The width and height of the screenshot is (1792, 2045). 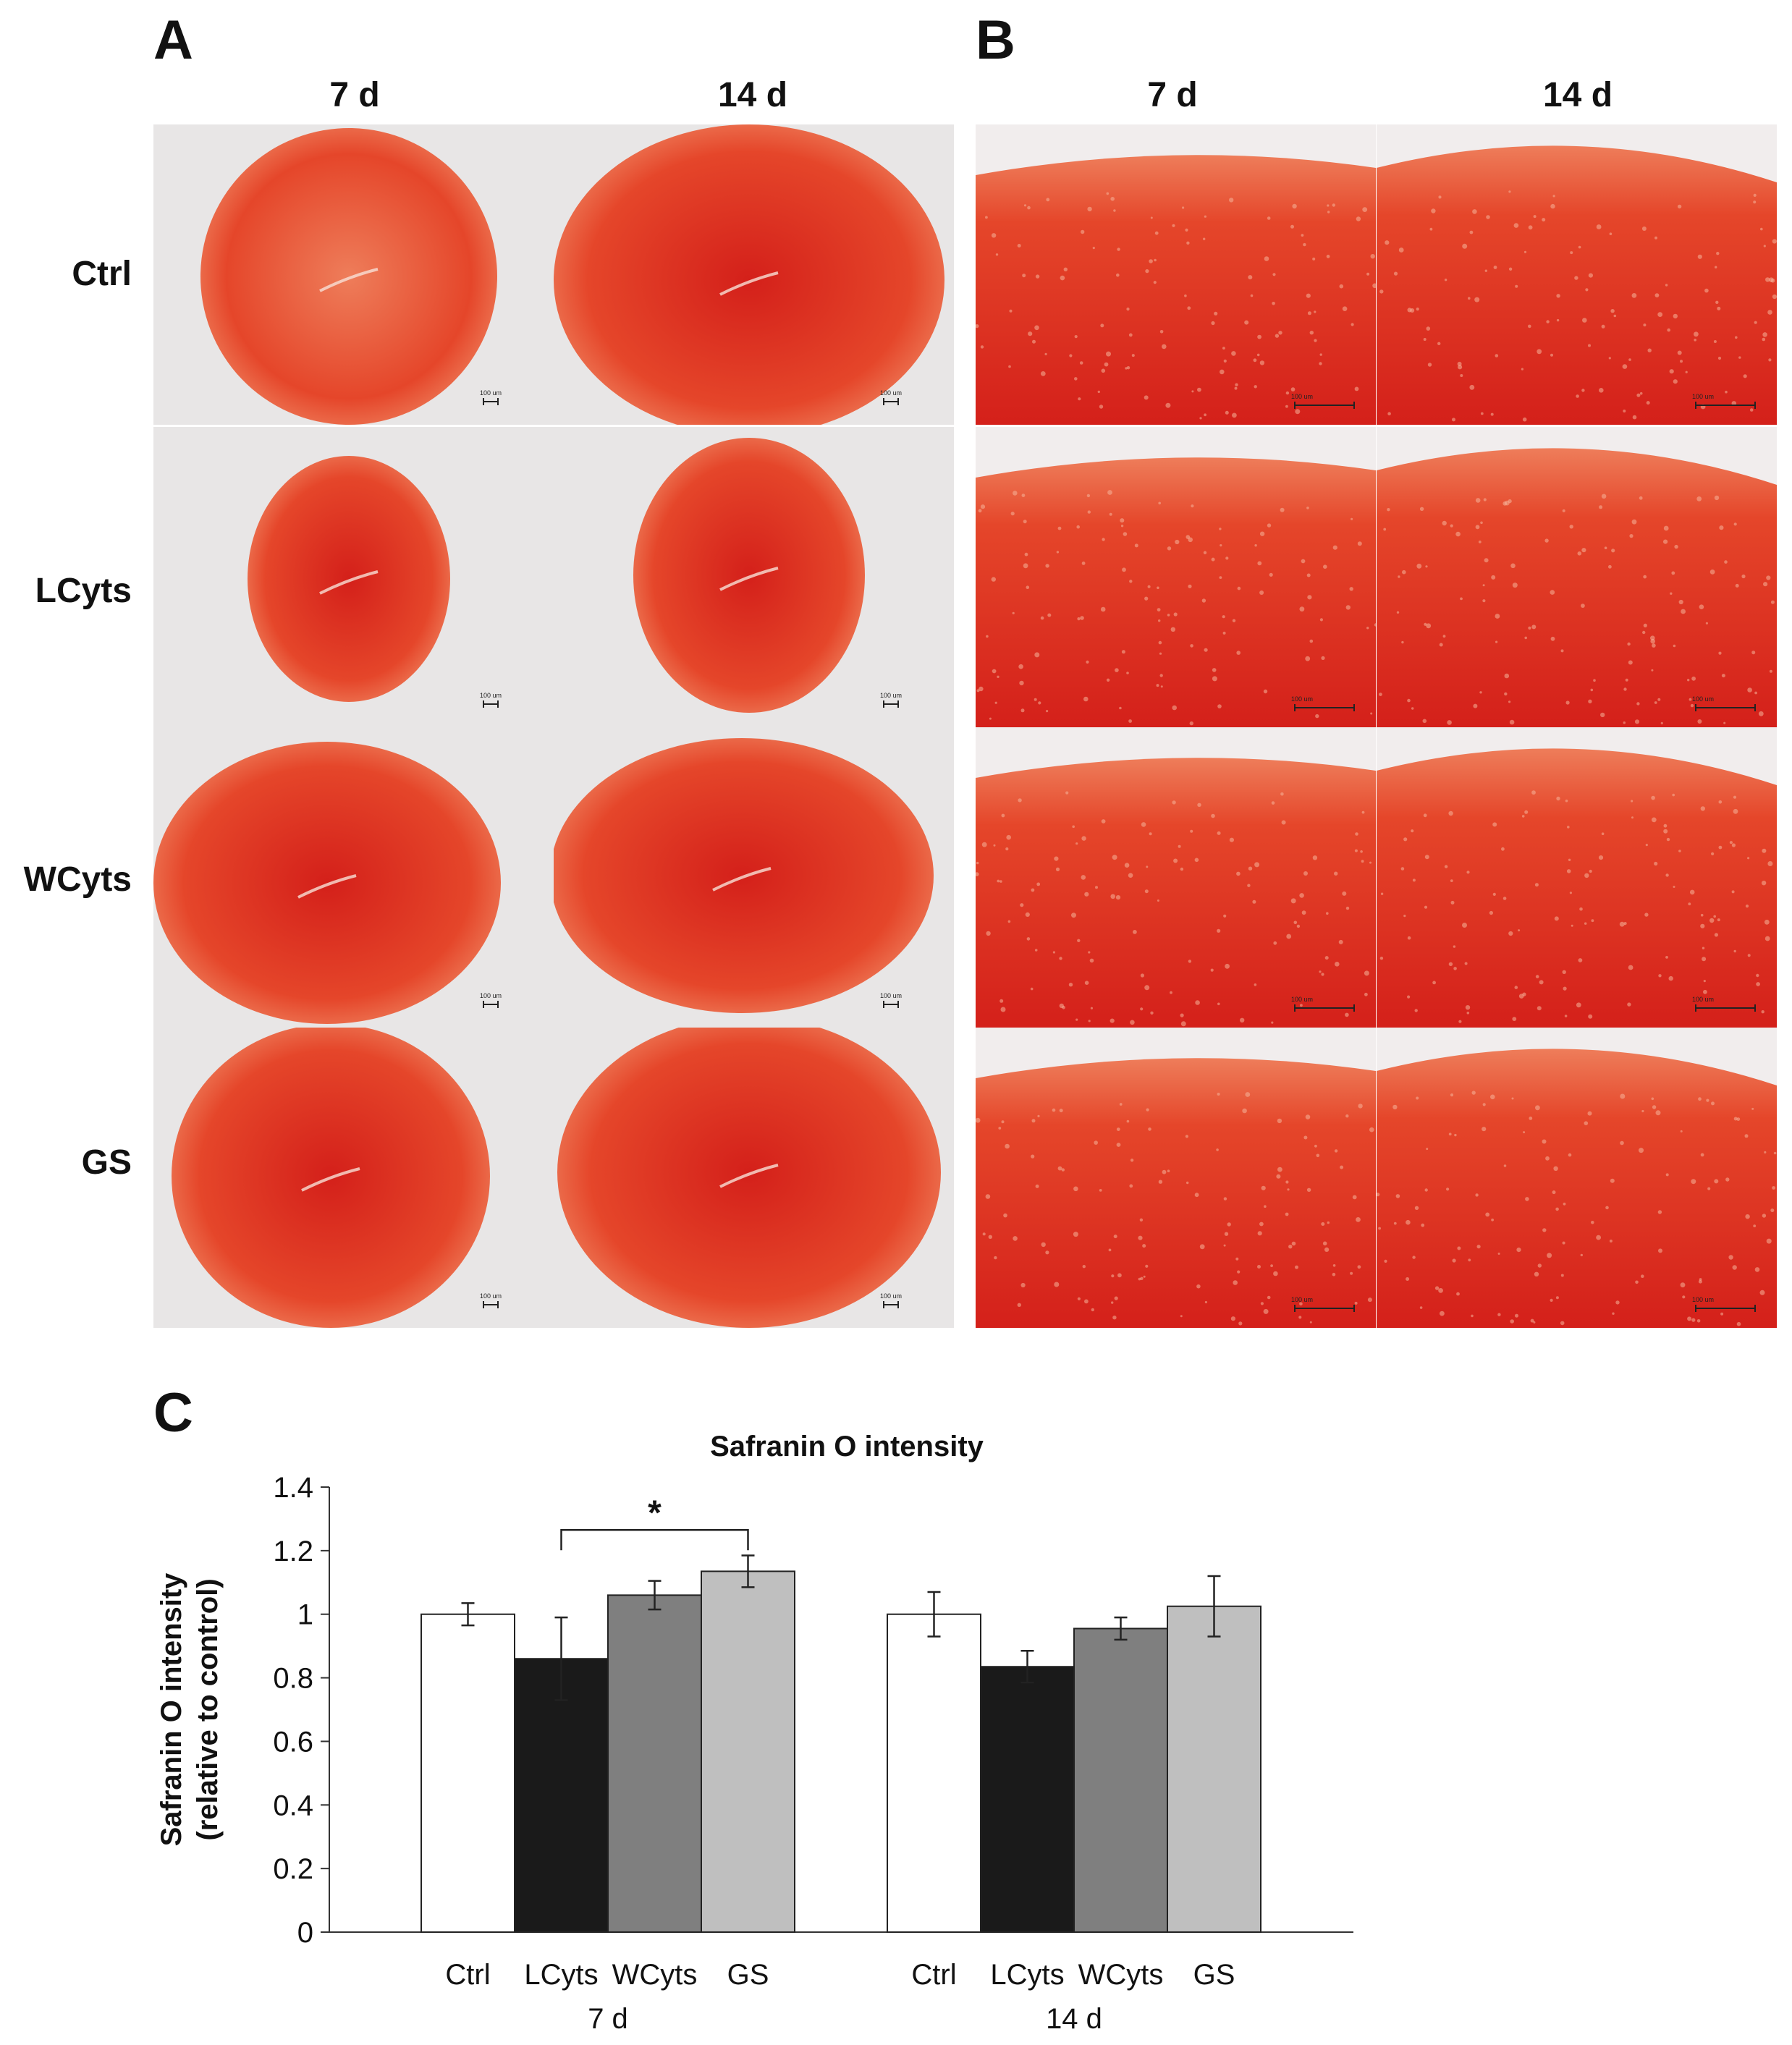 What do you see at coordinates (744, 875) in the screenshot?
I see `panel-a-wcyts-14d-figure` at bounding box center [744, 875].